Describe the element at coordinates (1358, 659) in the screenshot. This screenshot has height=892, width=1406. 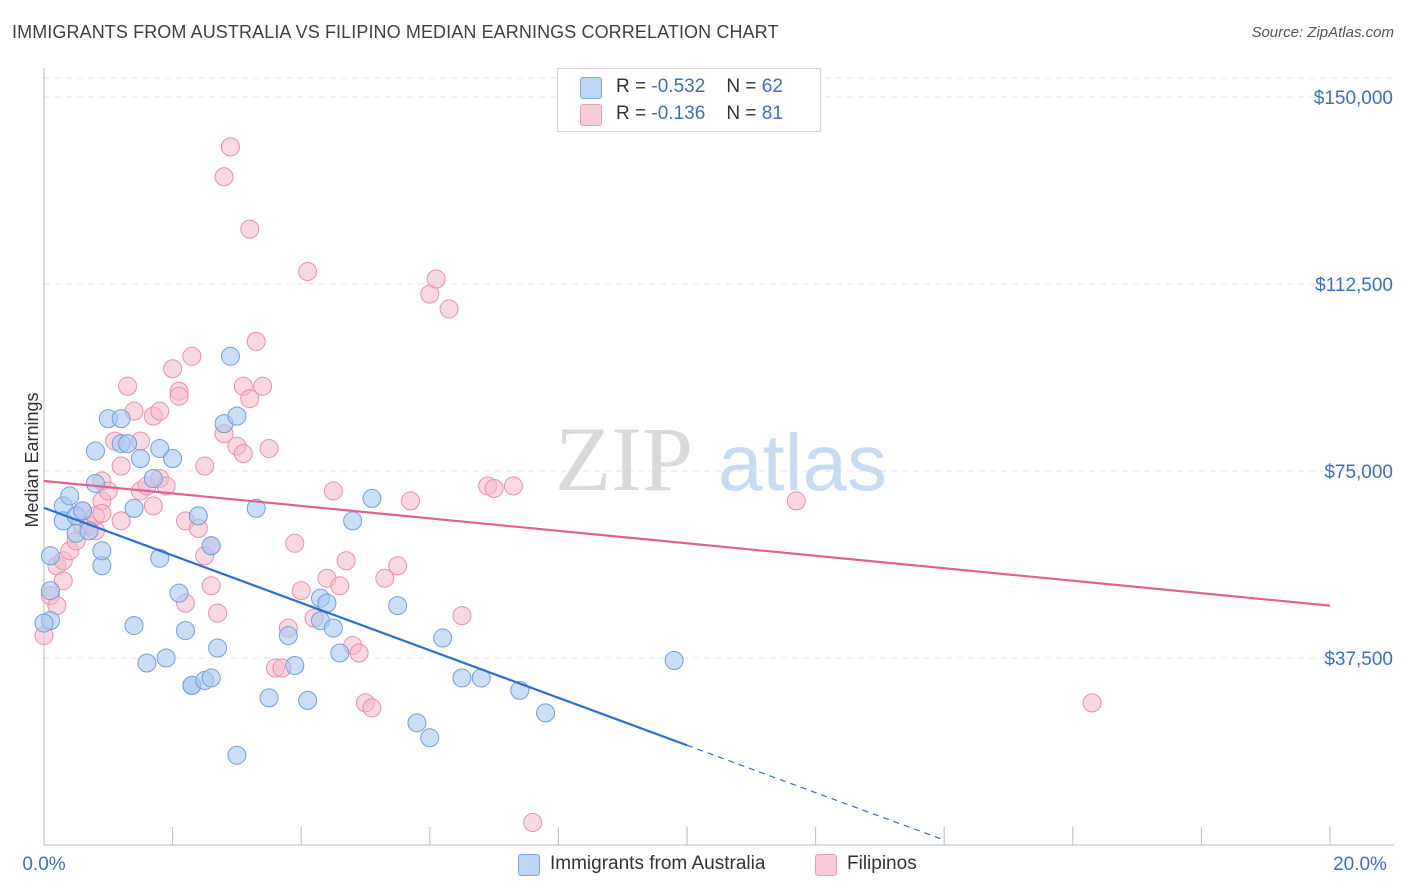
I see `y-tick-label: $37,500` at that location.